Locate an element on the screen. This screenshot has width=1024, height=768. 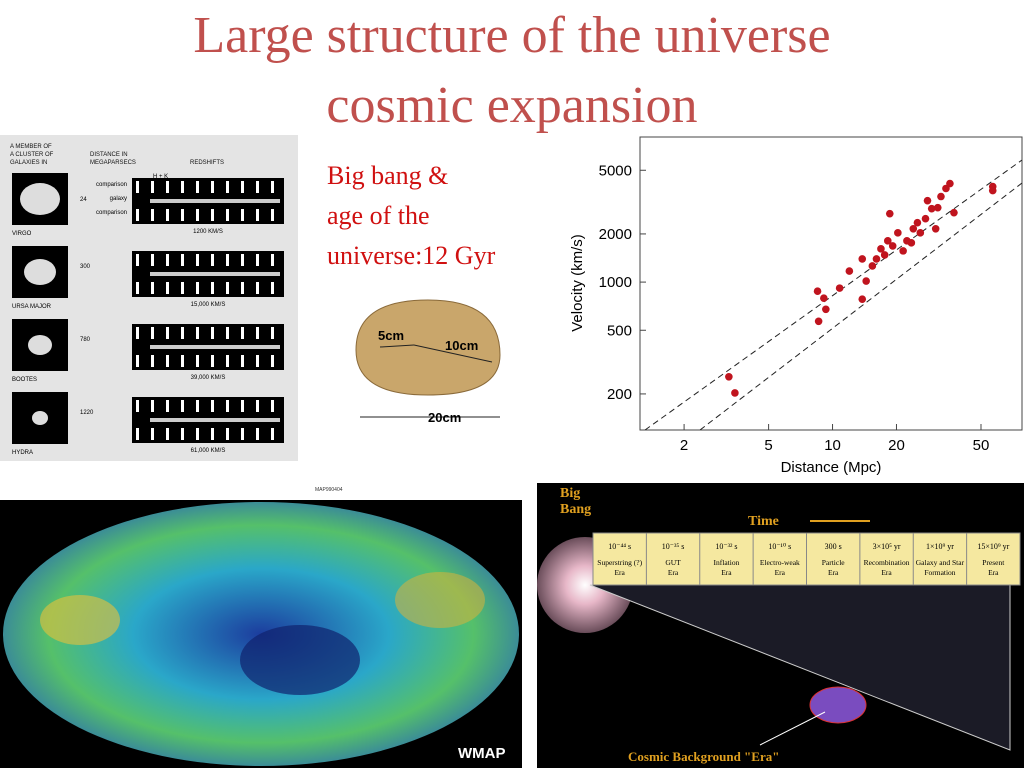
plot-frame is located at coordinates (831, 283).